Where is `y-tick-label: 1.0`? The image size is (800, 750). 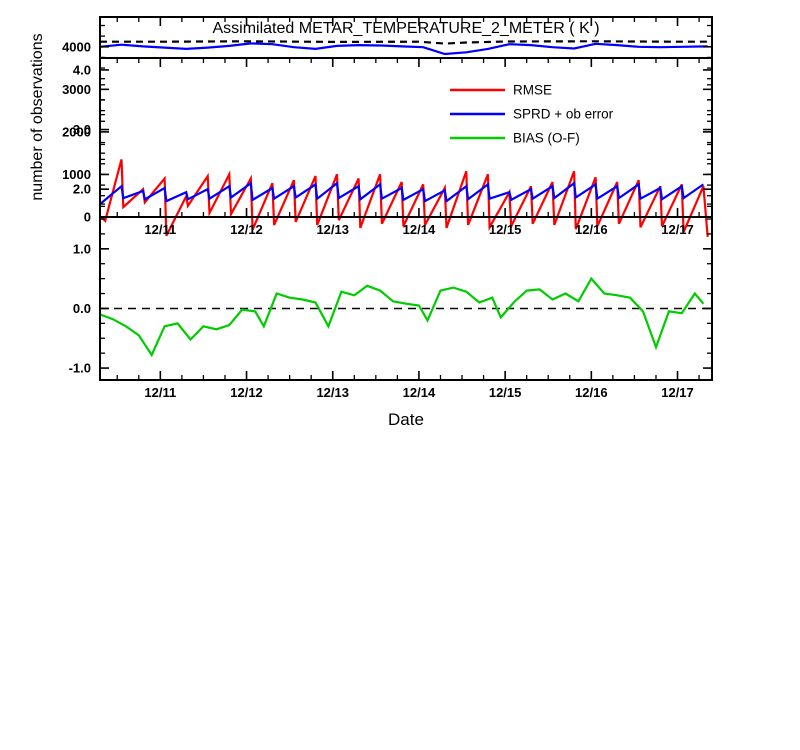 y-tick-label: 1.0 is located at coordinates (82, 248).